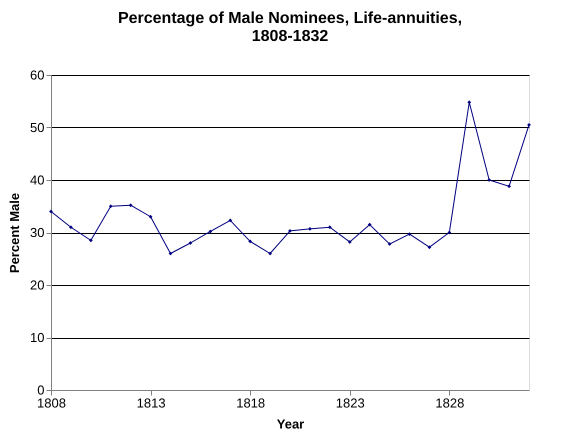 This screenshot has height=441, width=576. Describe the element at coordinates (14, 233) in the screenshot. I see `y-axis-title: Percent Male` at that location.